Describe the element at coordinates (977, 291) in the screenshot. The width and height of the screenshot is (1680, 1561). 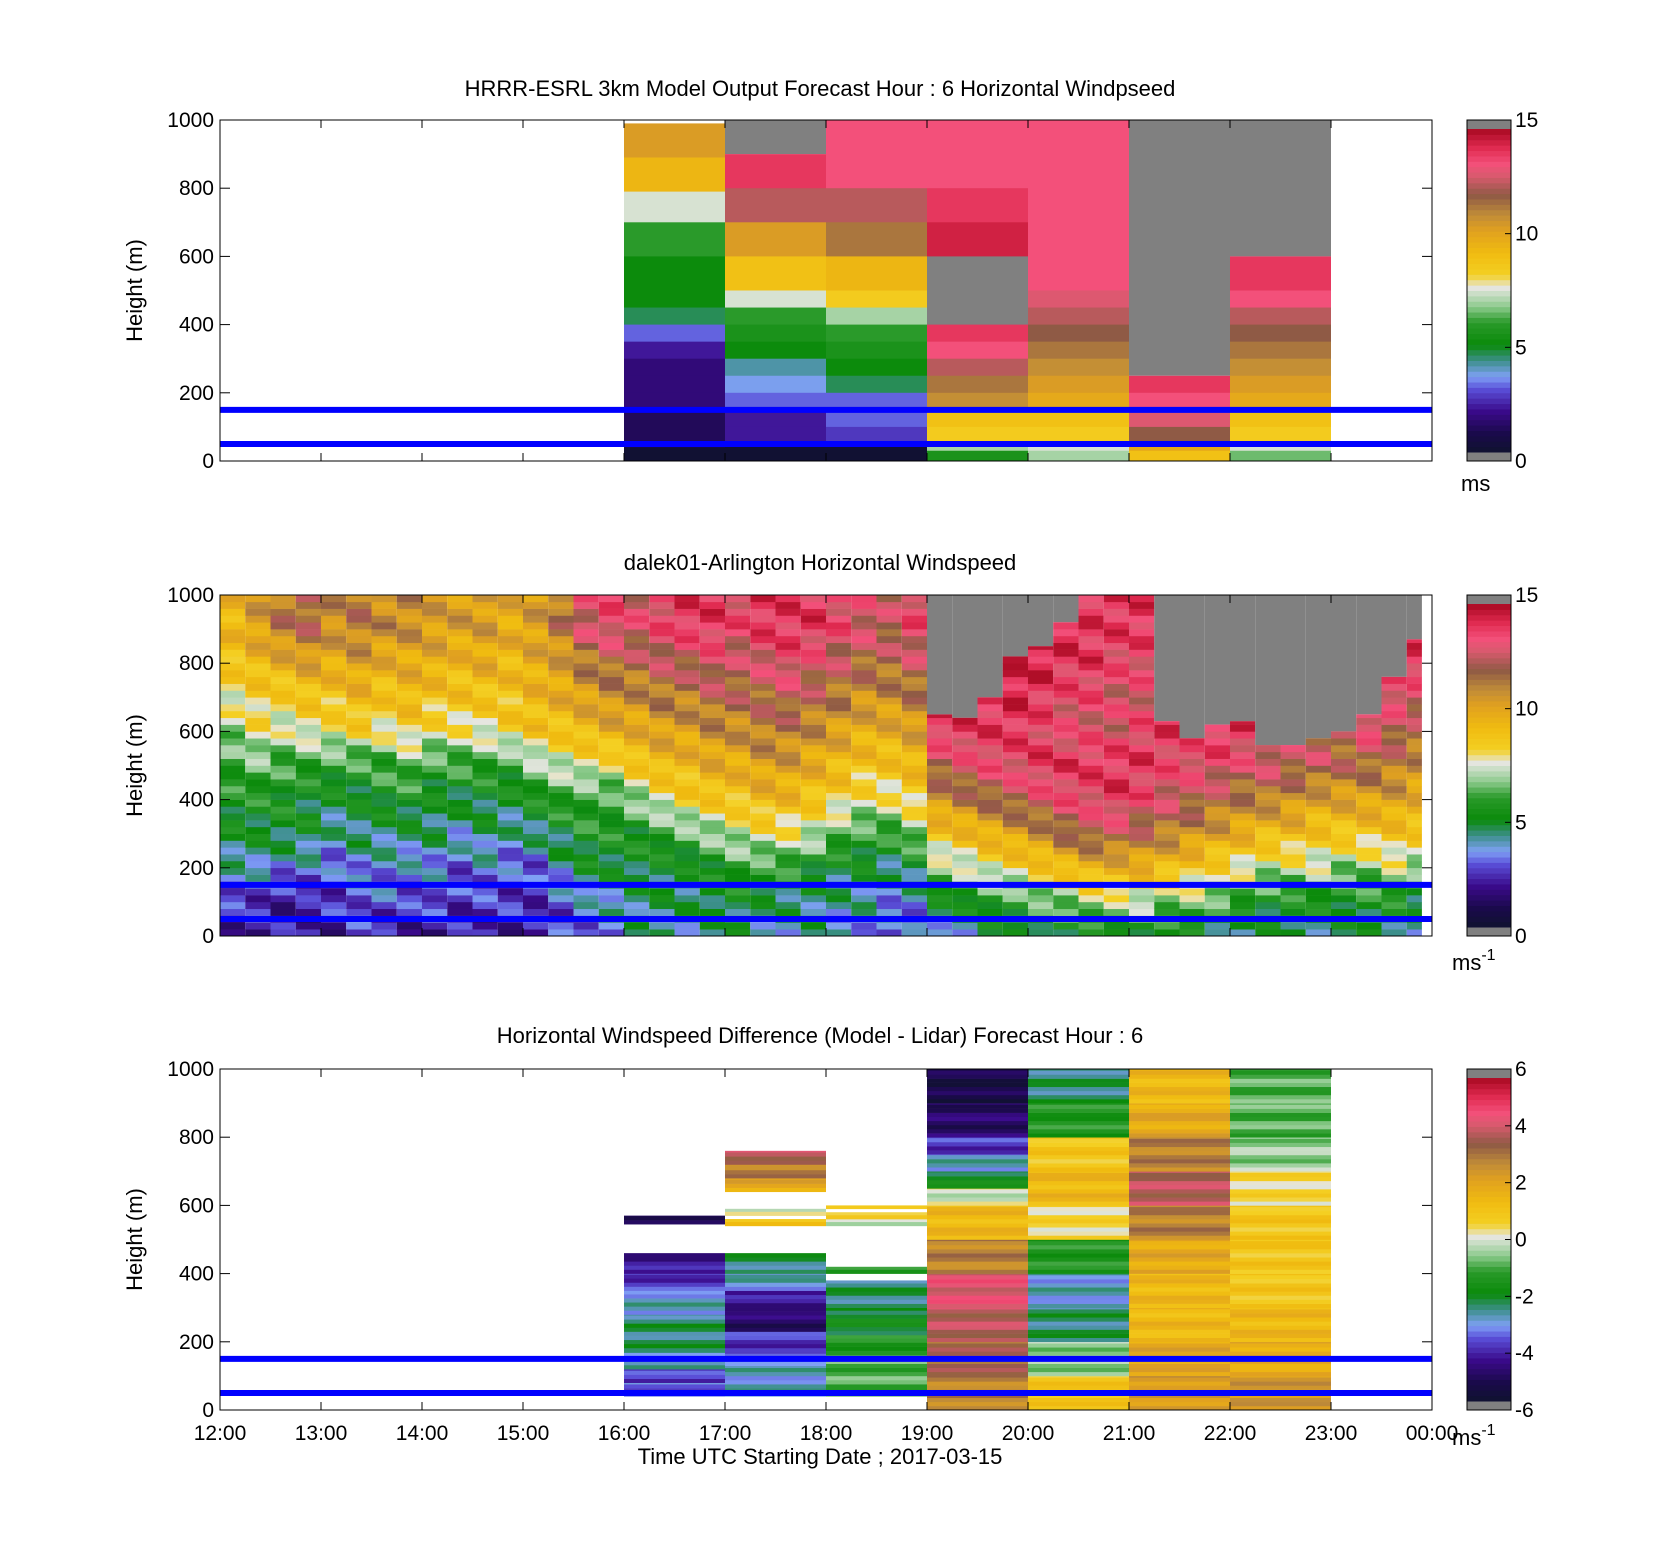
I see `model-heatmap-cells` at that location.